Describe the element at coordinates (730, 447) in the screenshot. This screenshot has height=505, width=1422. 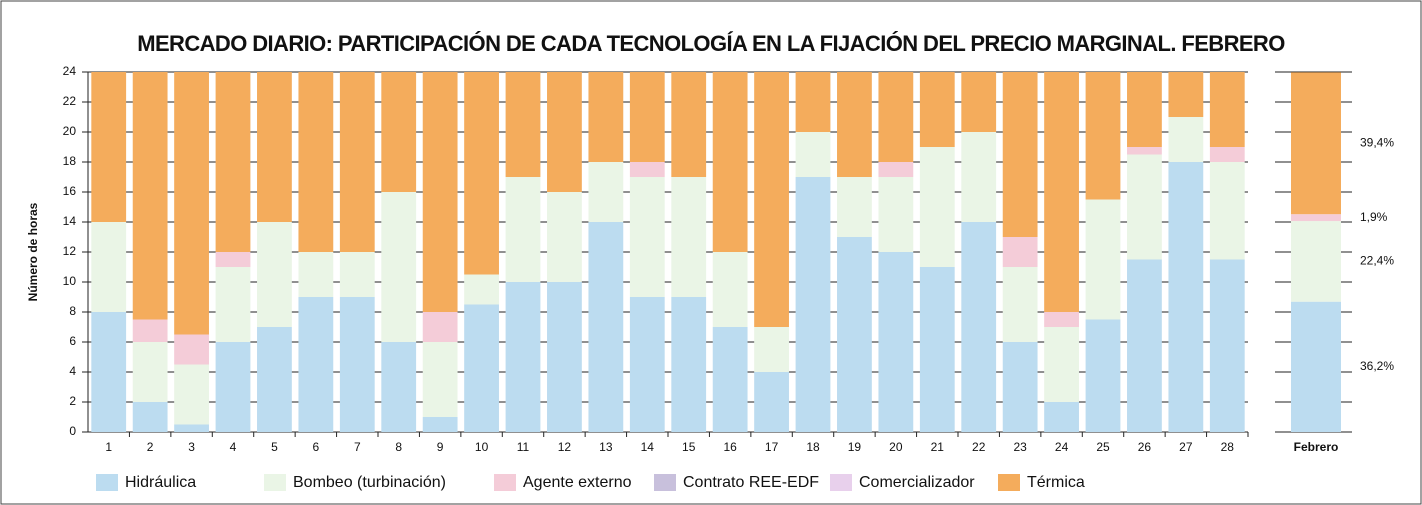
I see `x-tick-label: 16` at that location.